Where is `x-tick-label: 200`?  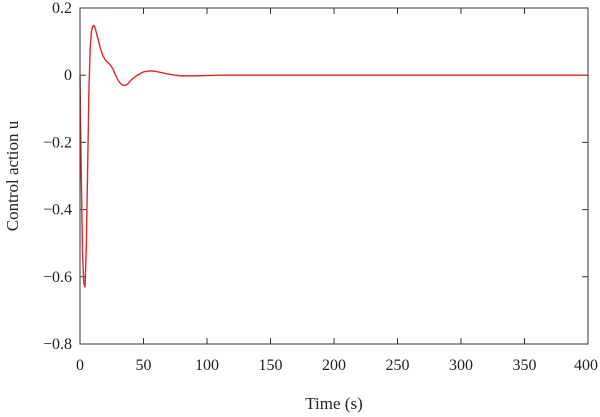 x-tick-label: 200 is located at coordinates (334, 365).